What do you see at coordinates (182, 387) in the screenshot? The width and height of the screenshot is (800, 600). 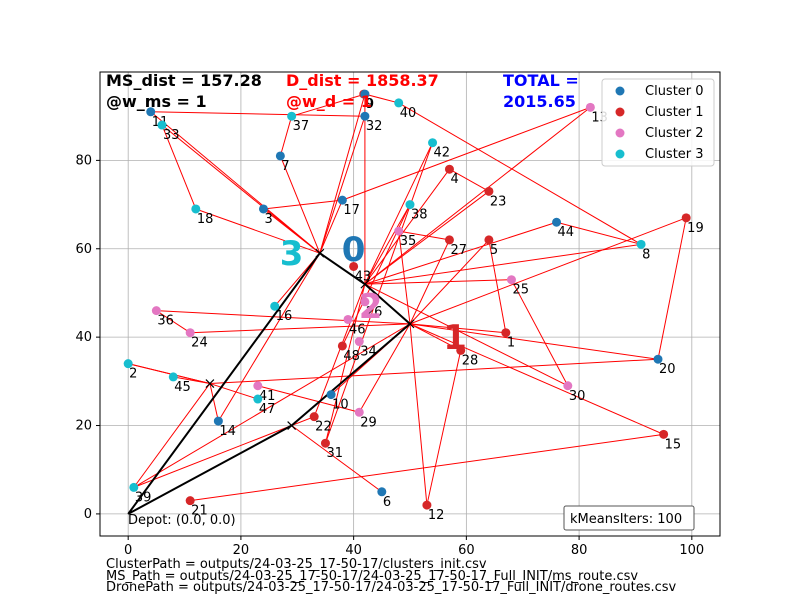 I see `point-label: 45` at bounding box center [182, 387].